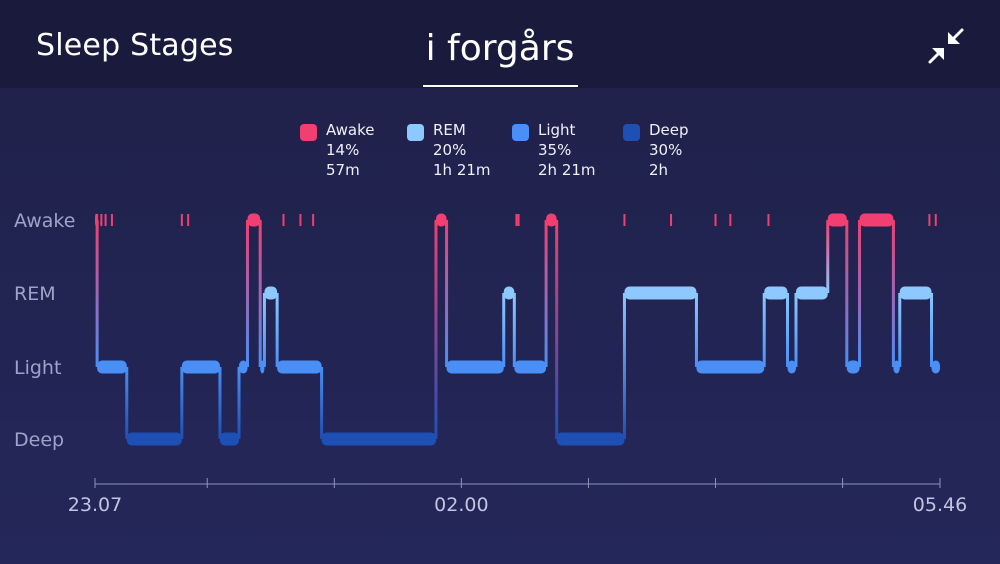 Image resolution: width=1000 pixels, height=564 pixels. What do you see at coordinates (450, 150) in the screenshot?
I see `legend-percent: 20%` at bounding box center [450, 150].